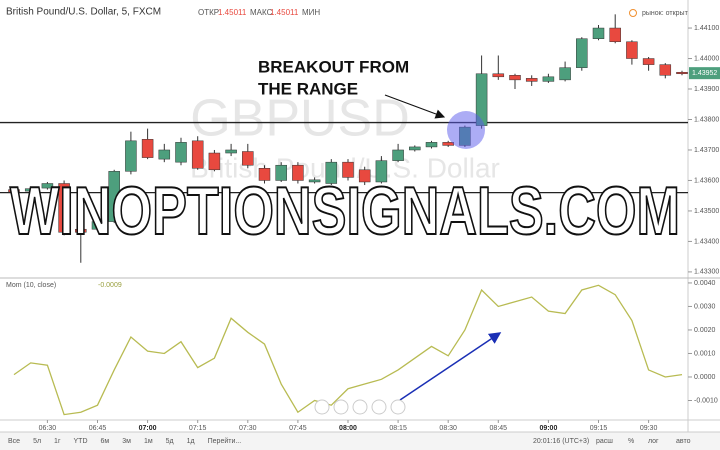 The image size is (720, 450). I want to click on y-tick-label: 1.43900, so click(706, 89).